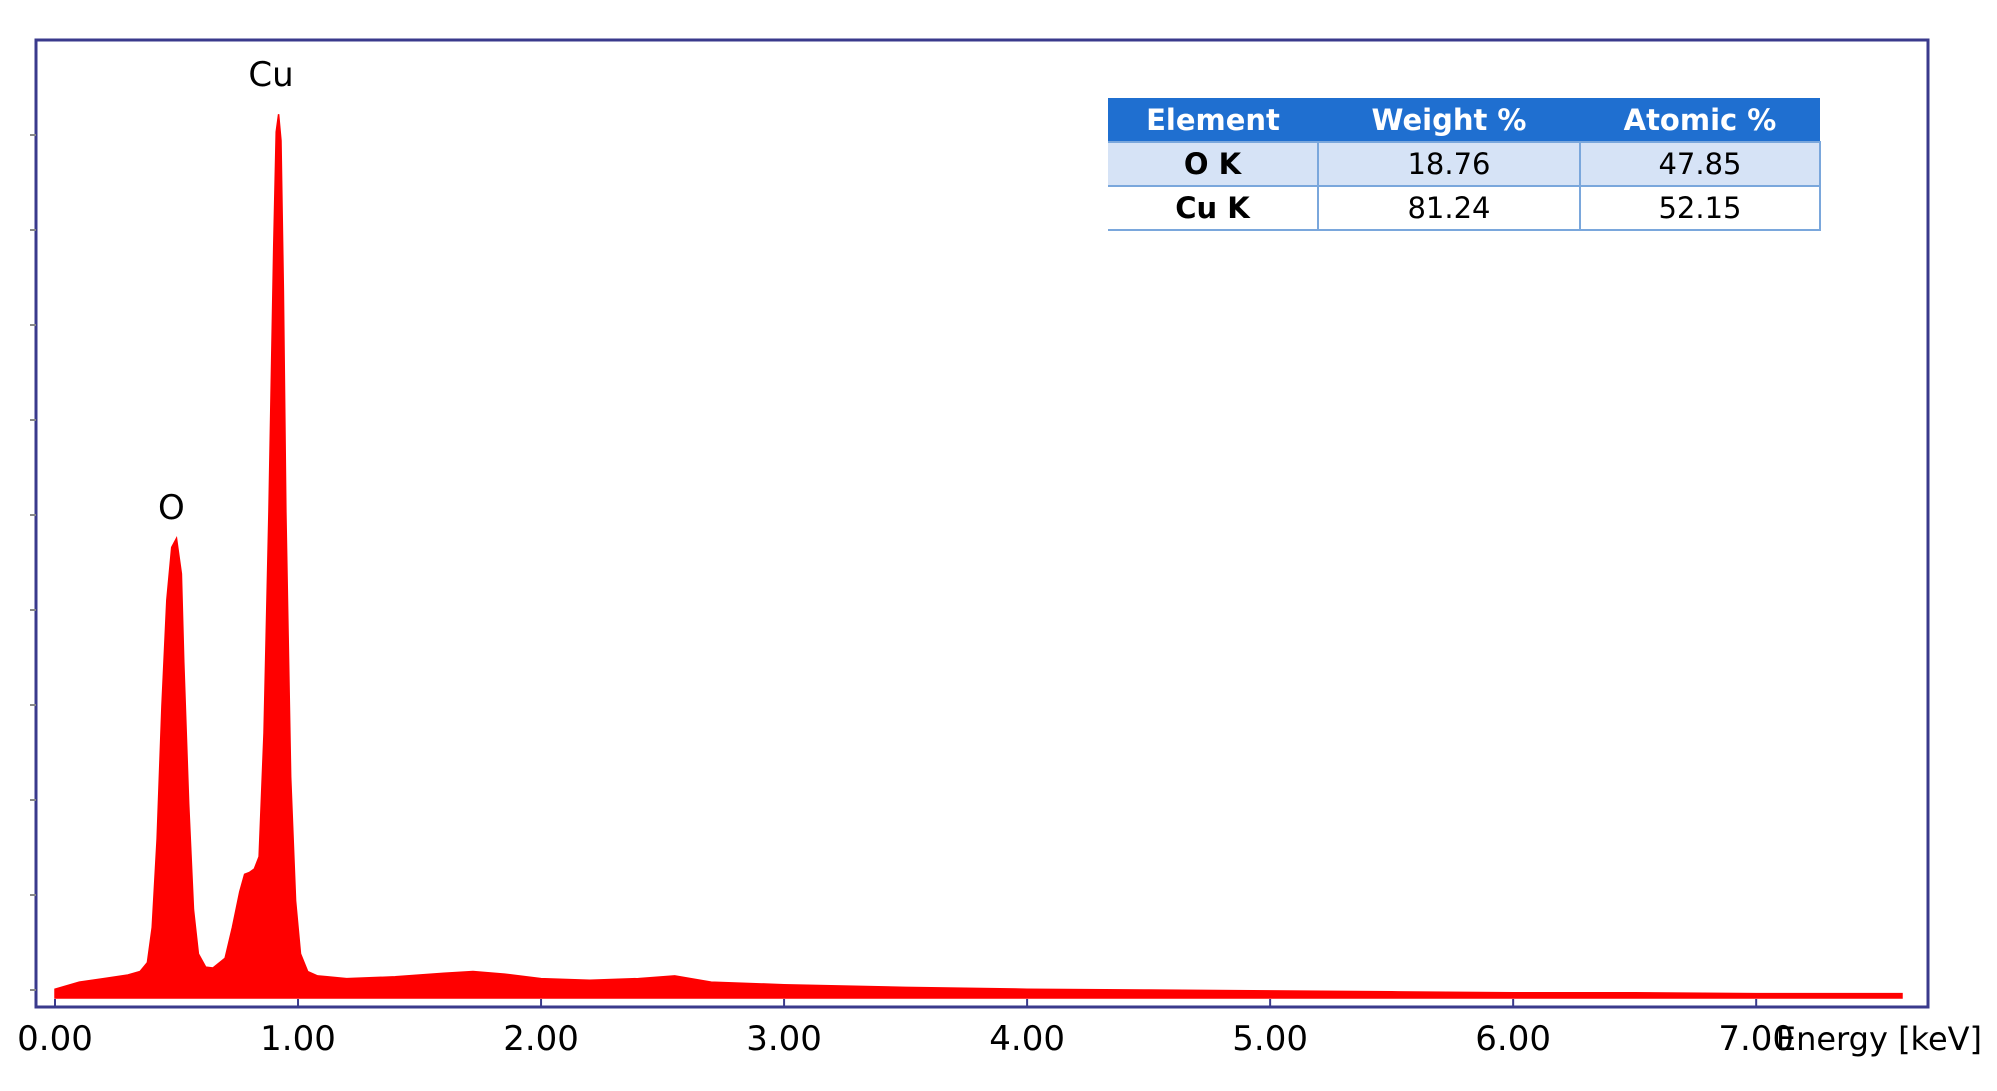 This screenshot has width=1997, height=1091. I want to click on x-axis-label: Energy [keV], so click(1879, 1039).